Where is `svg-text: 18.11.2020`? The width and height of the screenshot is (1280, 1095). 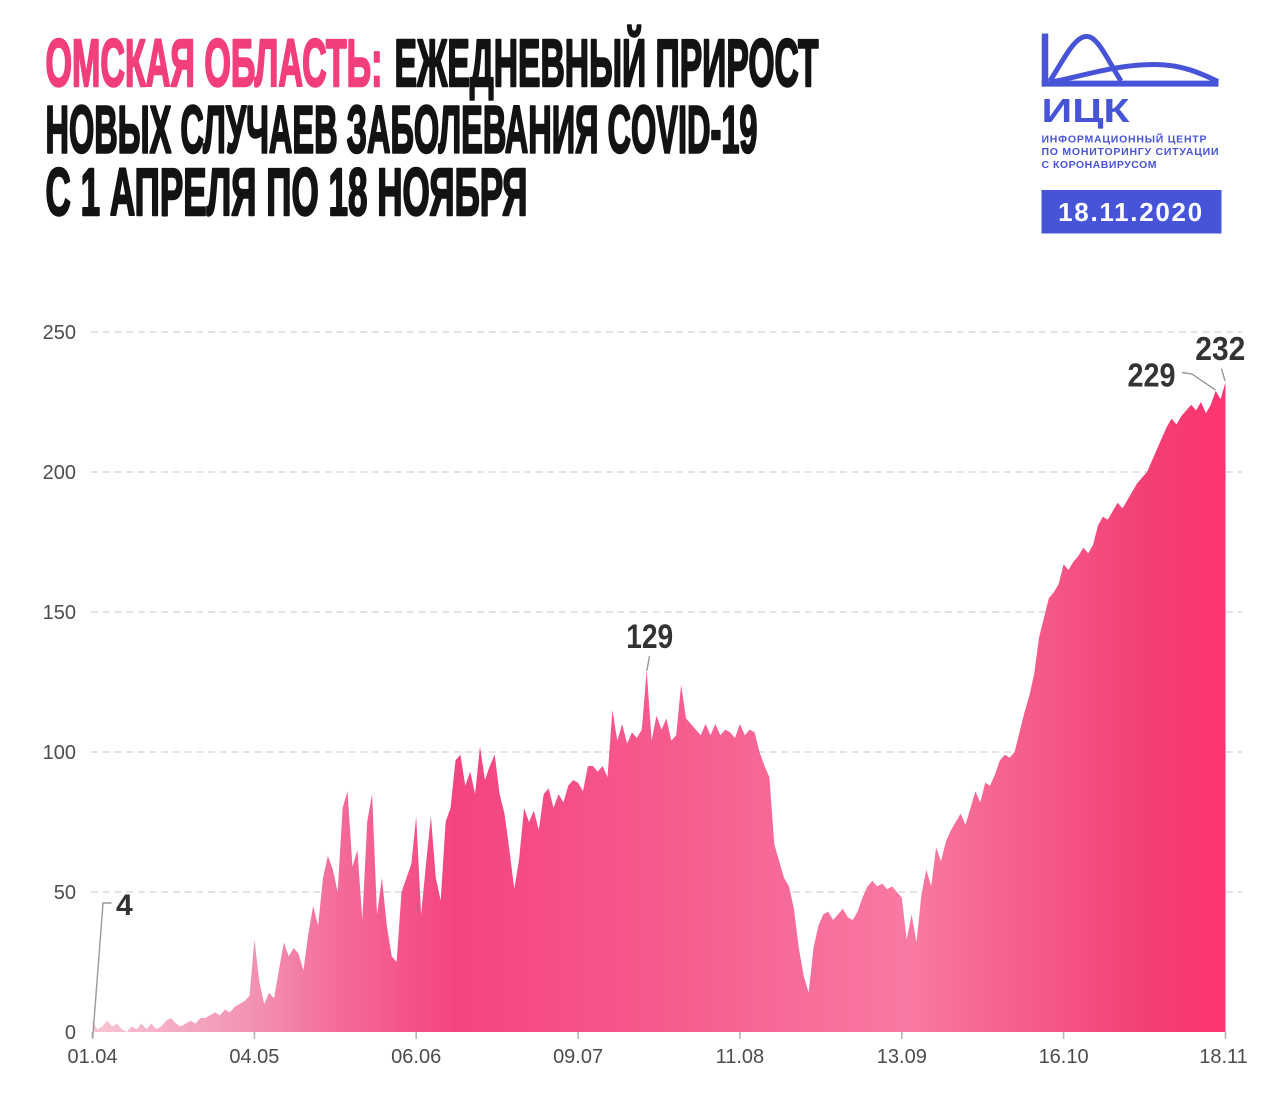
svg-text: 18.11.2020 is located at coordinates (1131, 212).